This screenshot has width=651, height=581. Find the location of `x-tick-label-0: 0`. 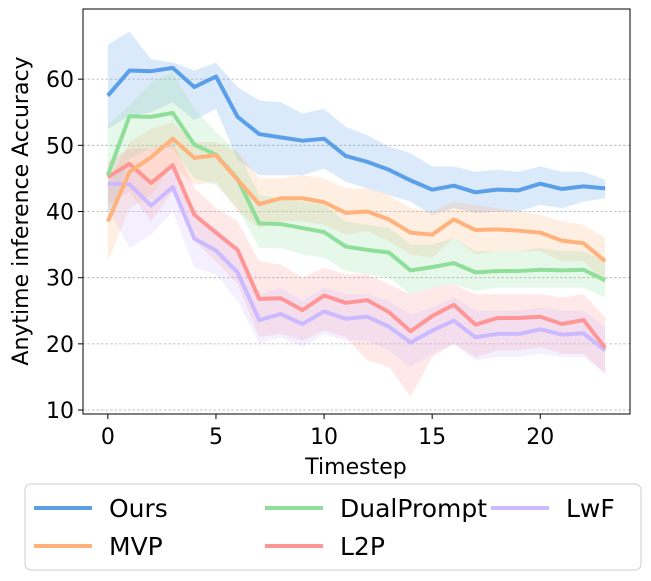

x-tick-label-0: 0 is located at coordinates (108, 437).